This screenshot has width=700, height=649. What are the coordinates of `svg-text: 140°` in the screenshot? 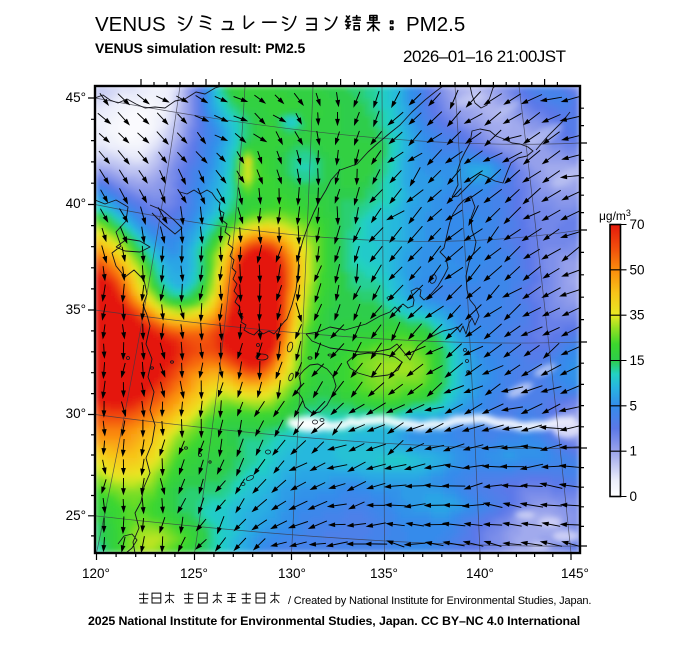 It's located at (480, 573).